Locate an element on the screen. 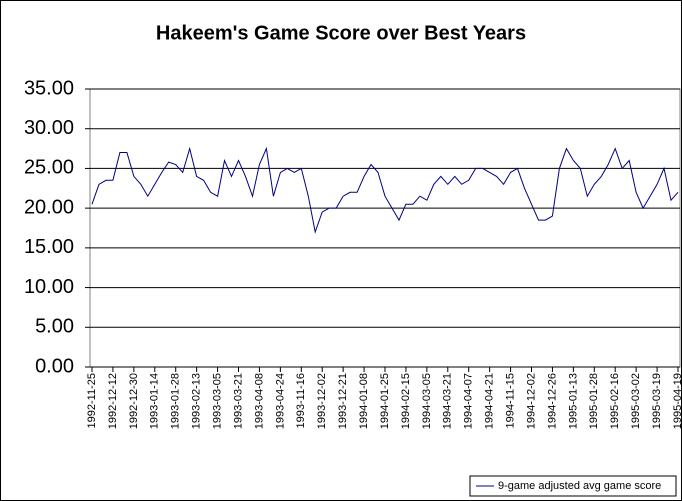 The height and width of the screenshot is (501, 682). y-tick-label: 10.00 is located at coordinates (49, 287).